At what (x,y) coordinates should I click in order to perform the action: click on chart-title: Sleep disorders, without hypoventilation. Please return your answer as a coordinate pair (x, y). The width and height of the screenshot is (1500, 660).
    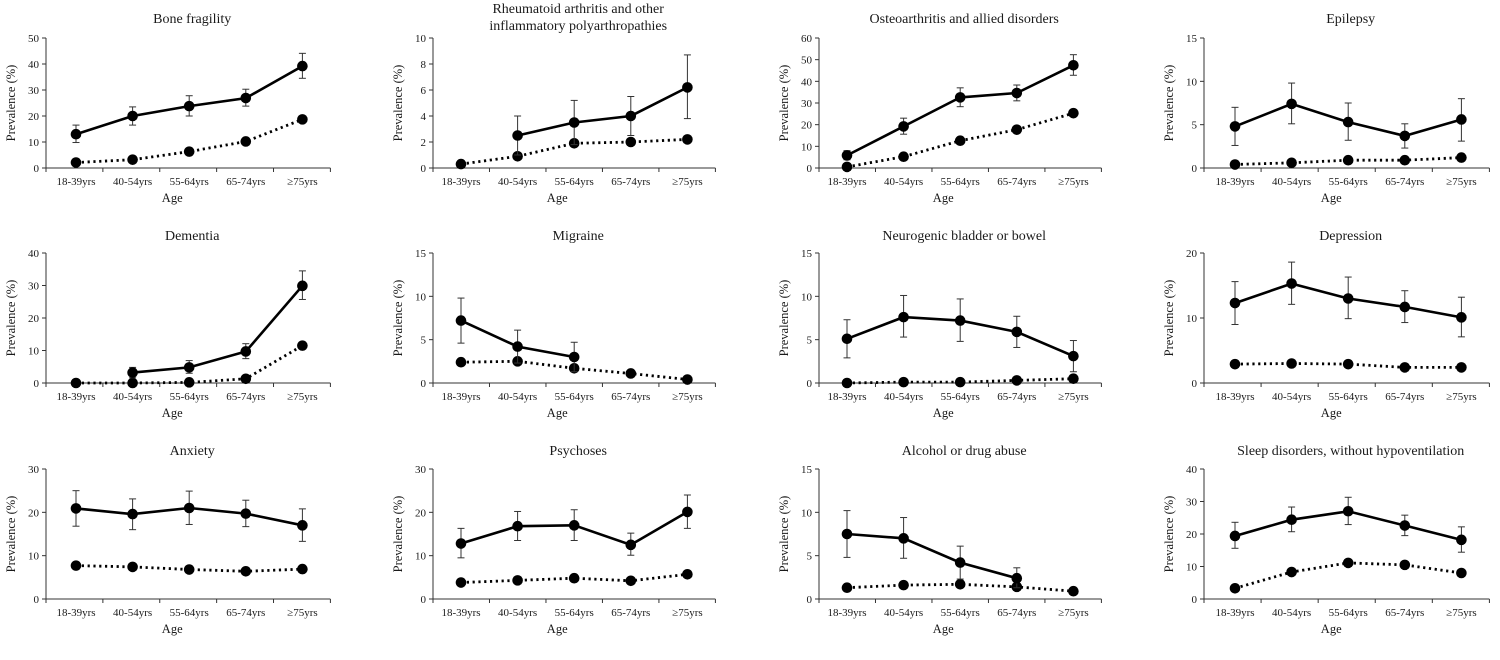
    Looking at the image, I should click on (1350, 451).